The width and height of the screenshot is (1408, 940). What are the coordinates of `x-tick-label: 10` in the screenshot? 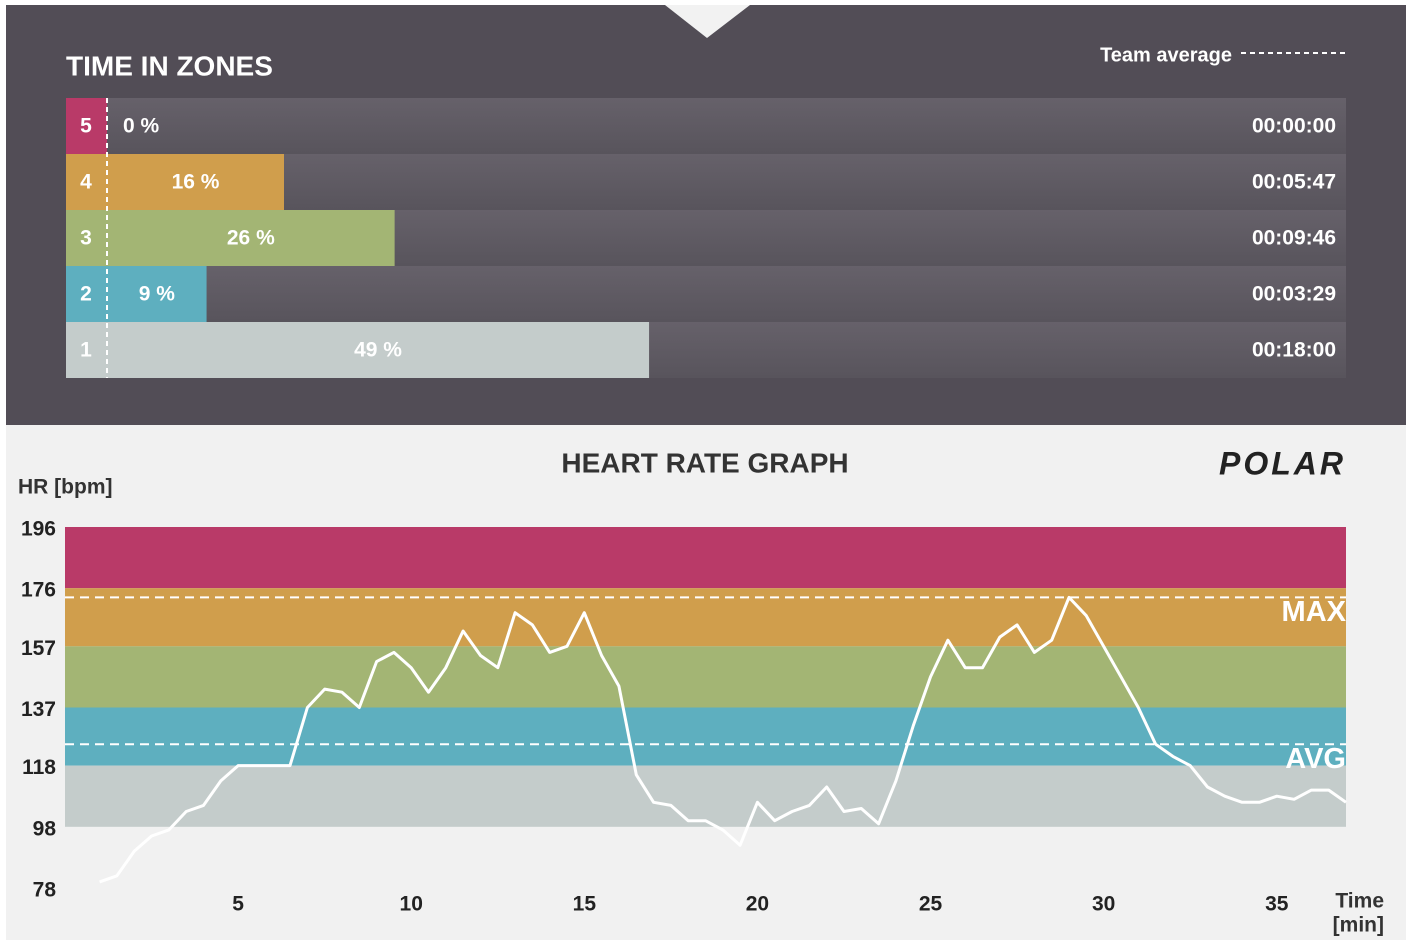 It's located at (411, 904).